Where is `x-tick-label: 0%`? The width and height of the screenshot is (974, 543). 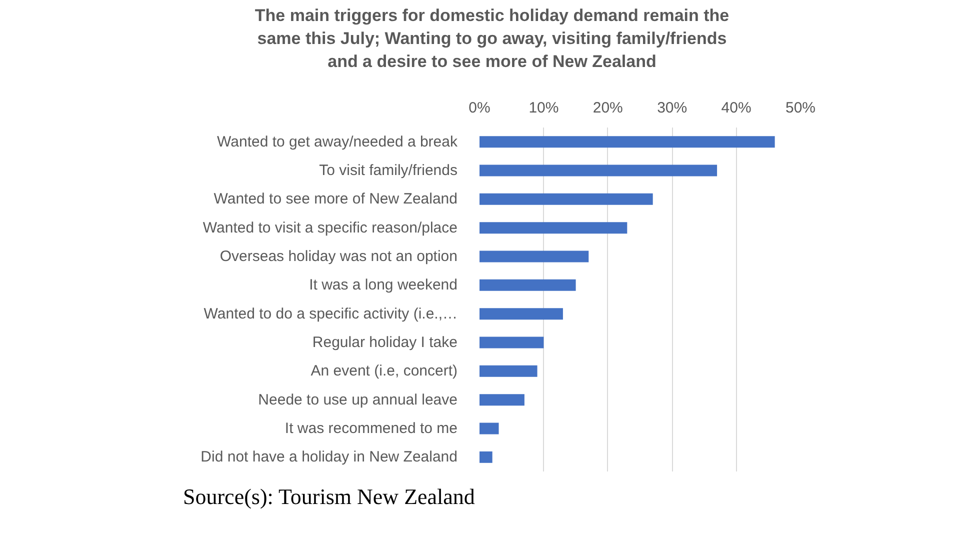 x-tick-label: 0% is located at coordinates (479, 108).